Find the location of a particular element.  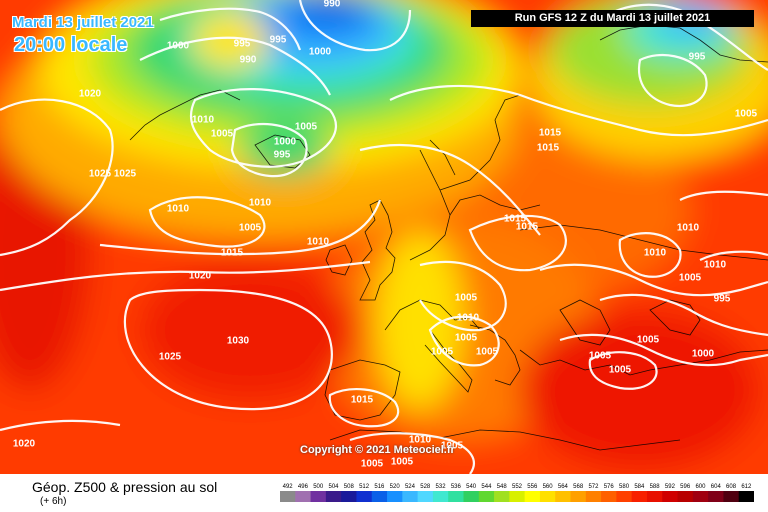

scale-tick-label: 524 is located at coordinates (410, 487).